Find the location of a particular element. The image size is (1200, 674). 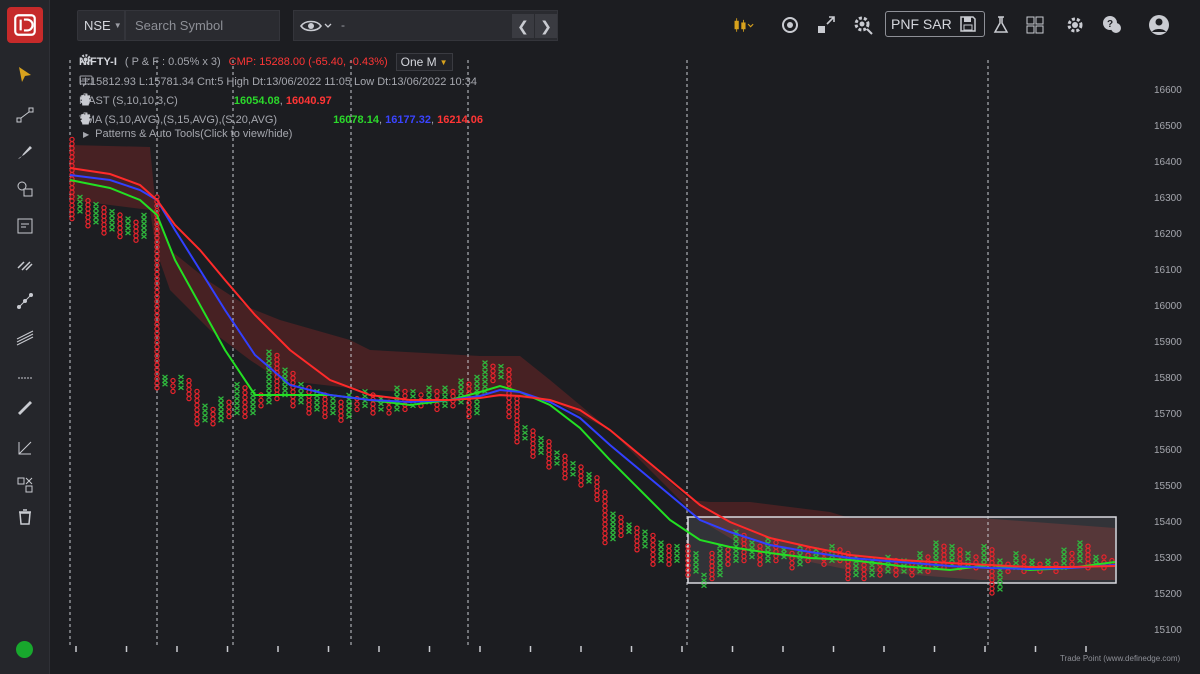

target-icon is located at coordinates (790, 25).